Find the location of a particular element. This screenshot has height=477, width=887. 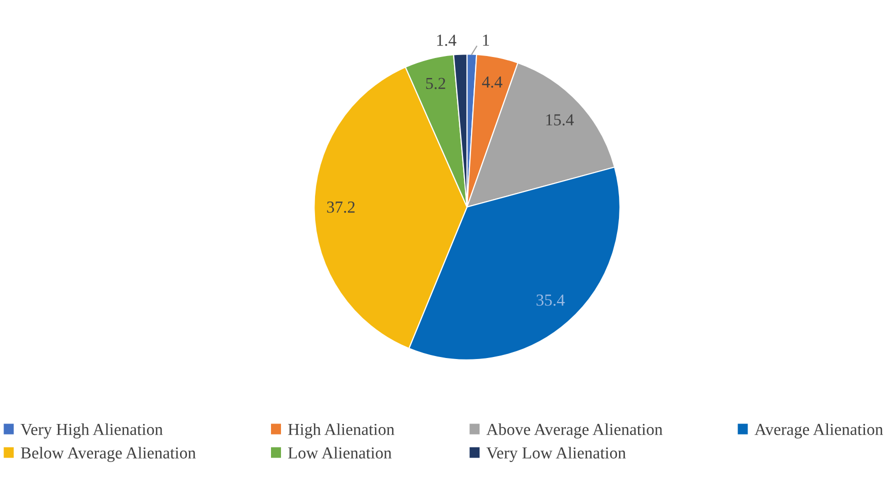

legend-label: Very Low Alienation is located at coordinates (556, 454).